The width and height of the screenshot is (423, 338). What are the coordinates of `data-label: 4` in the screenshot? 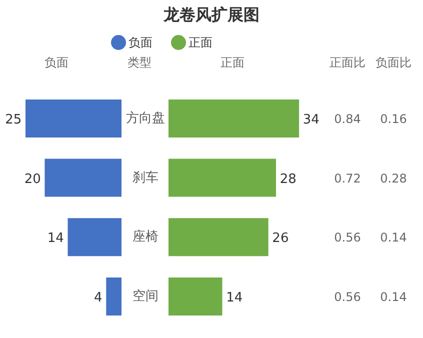 It's located at (98, 298).